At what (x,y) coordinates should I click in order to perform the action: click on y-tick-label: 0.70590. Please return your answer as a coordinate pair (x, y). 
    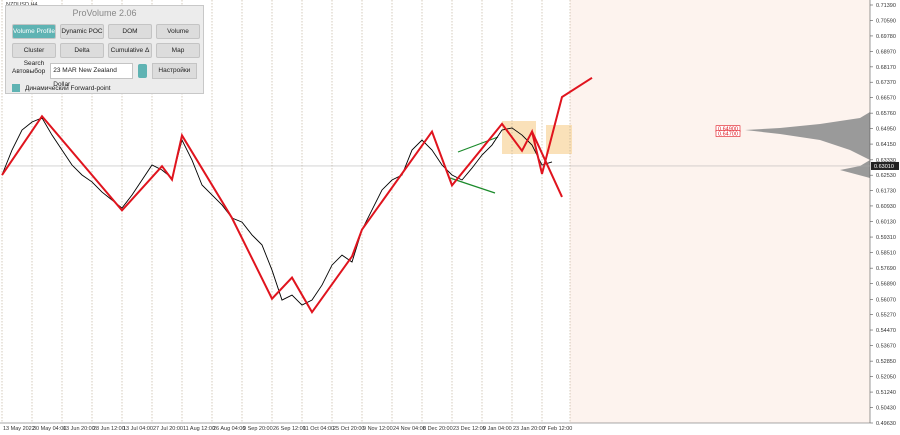
    Looking at the image, I should click on (886, 21).